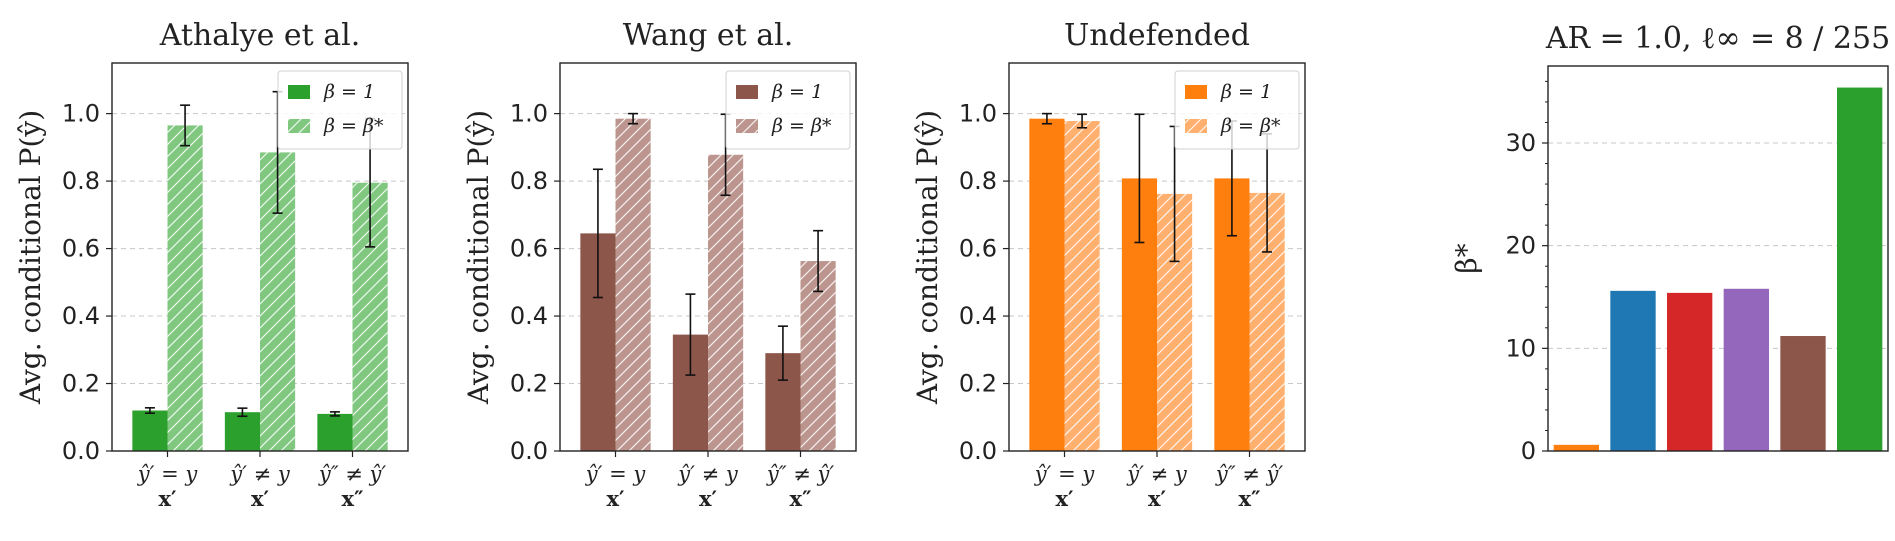  What do you see at coordinates (1717, 38) in the screenshot?
I see `chart-title: AR = 1.0, ℓ∞ = 8 / 255` at bounding box center [1717, 38].